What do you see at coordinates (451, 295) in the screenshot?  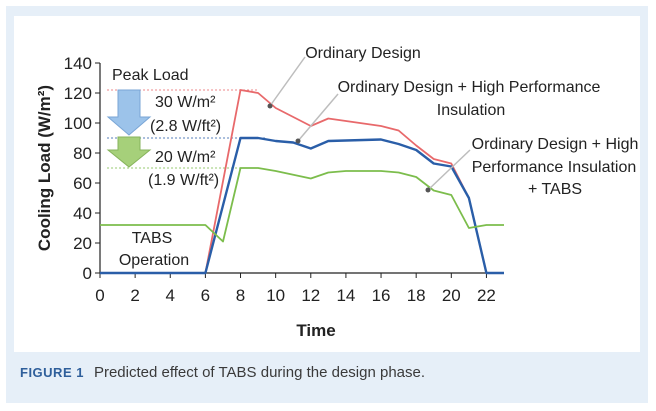 I see `x-tick-label: 20` at bounding box center [451, 295].